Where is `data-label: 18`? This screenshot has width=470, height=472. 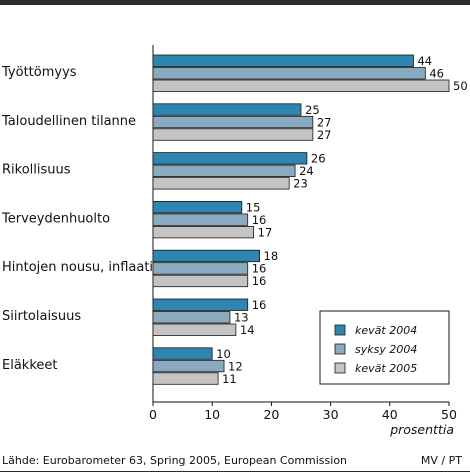 data-label: 18 is located at coordinates (271, 256).